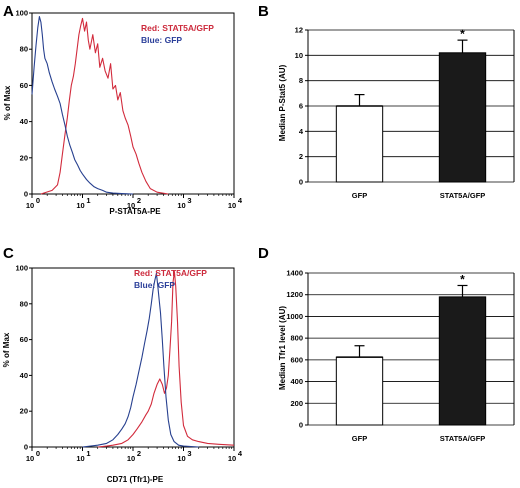  What do you see at coordinates (21, 268) in the screenshot?
I see `panel-c-y-tick-label: 100` at bounding box center [21, 268].